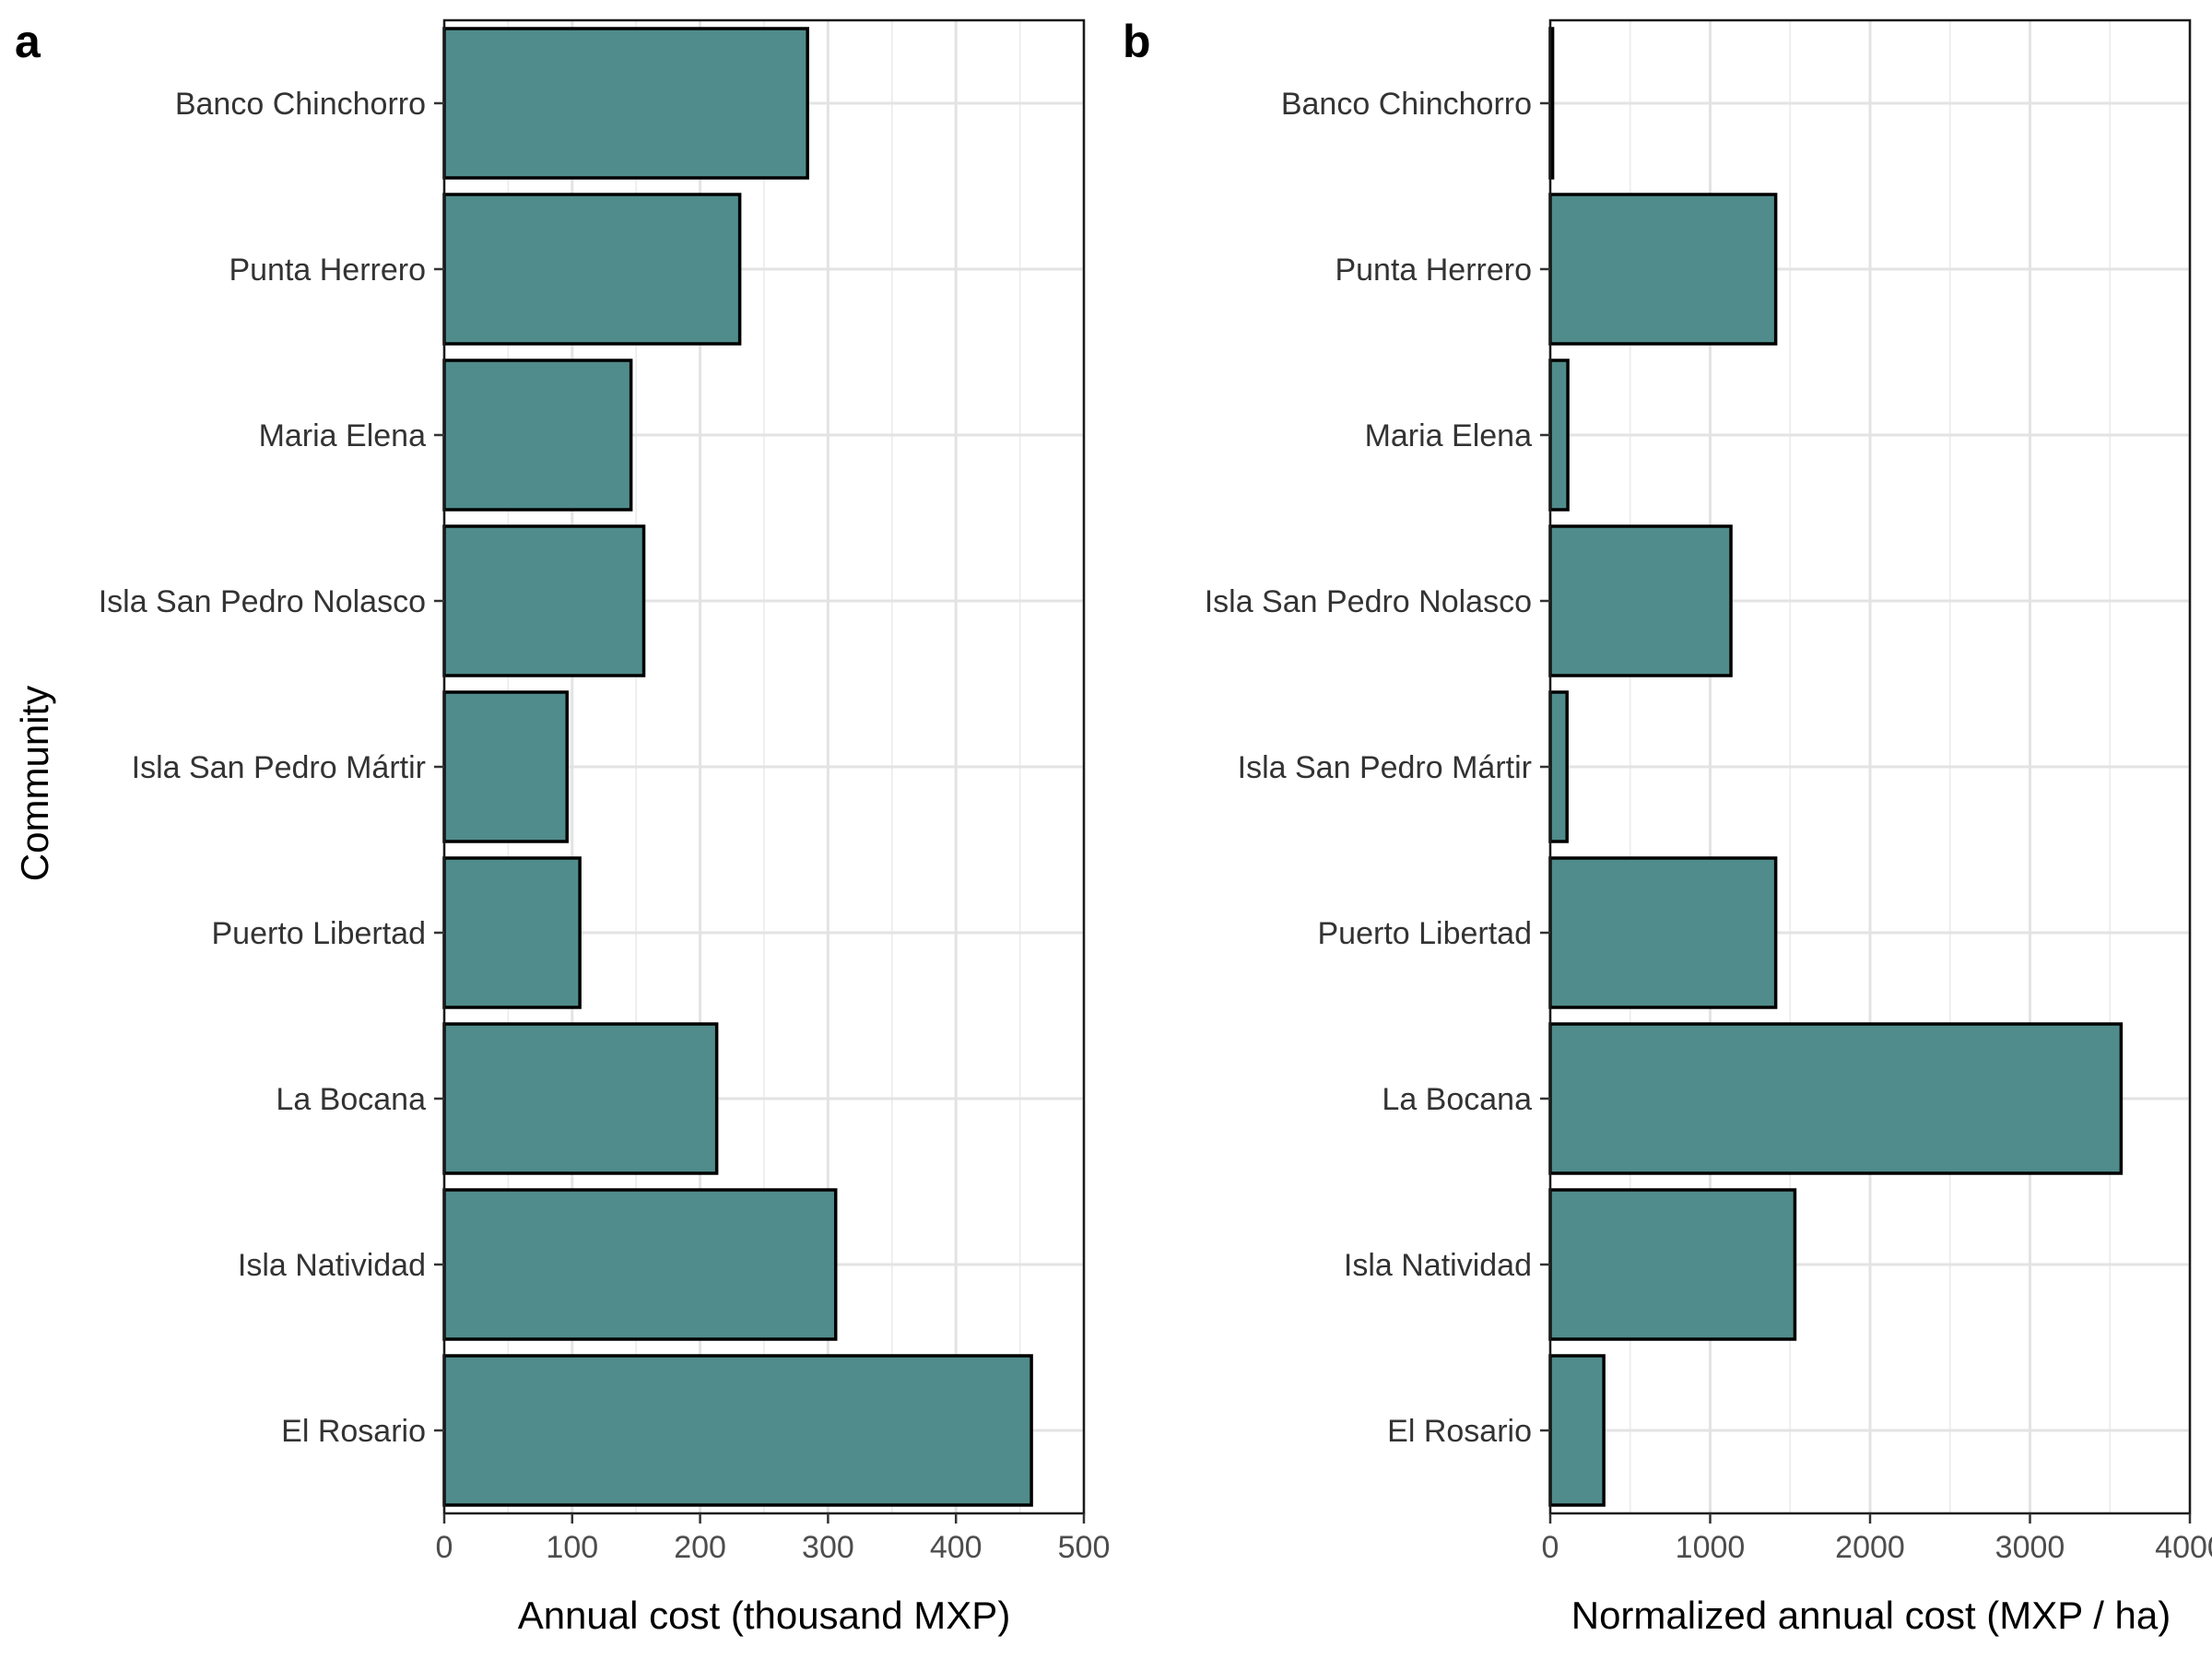 The height and width of the screenshot is (1659, 2212). What do you see at coordinates (1084, 1547) in the screenshot?
I see `panel-a-x-tick-label: 500` at bounding box center [1084, 1547].